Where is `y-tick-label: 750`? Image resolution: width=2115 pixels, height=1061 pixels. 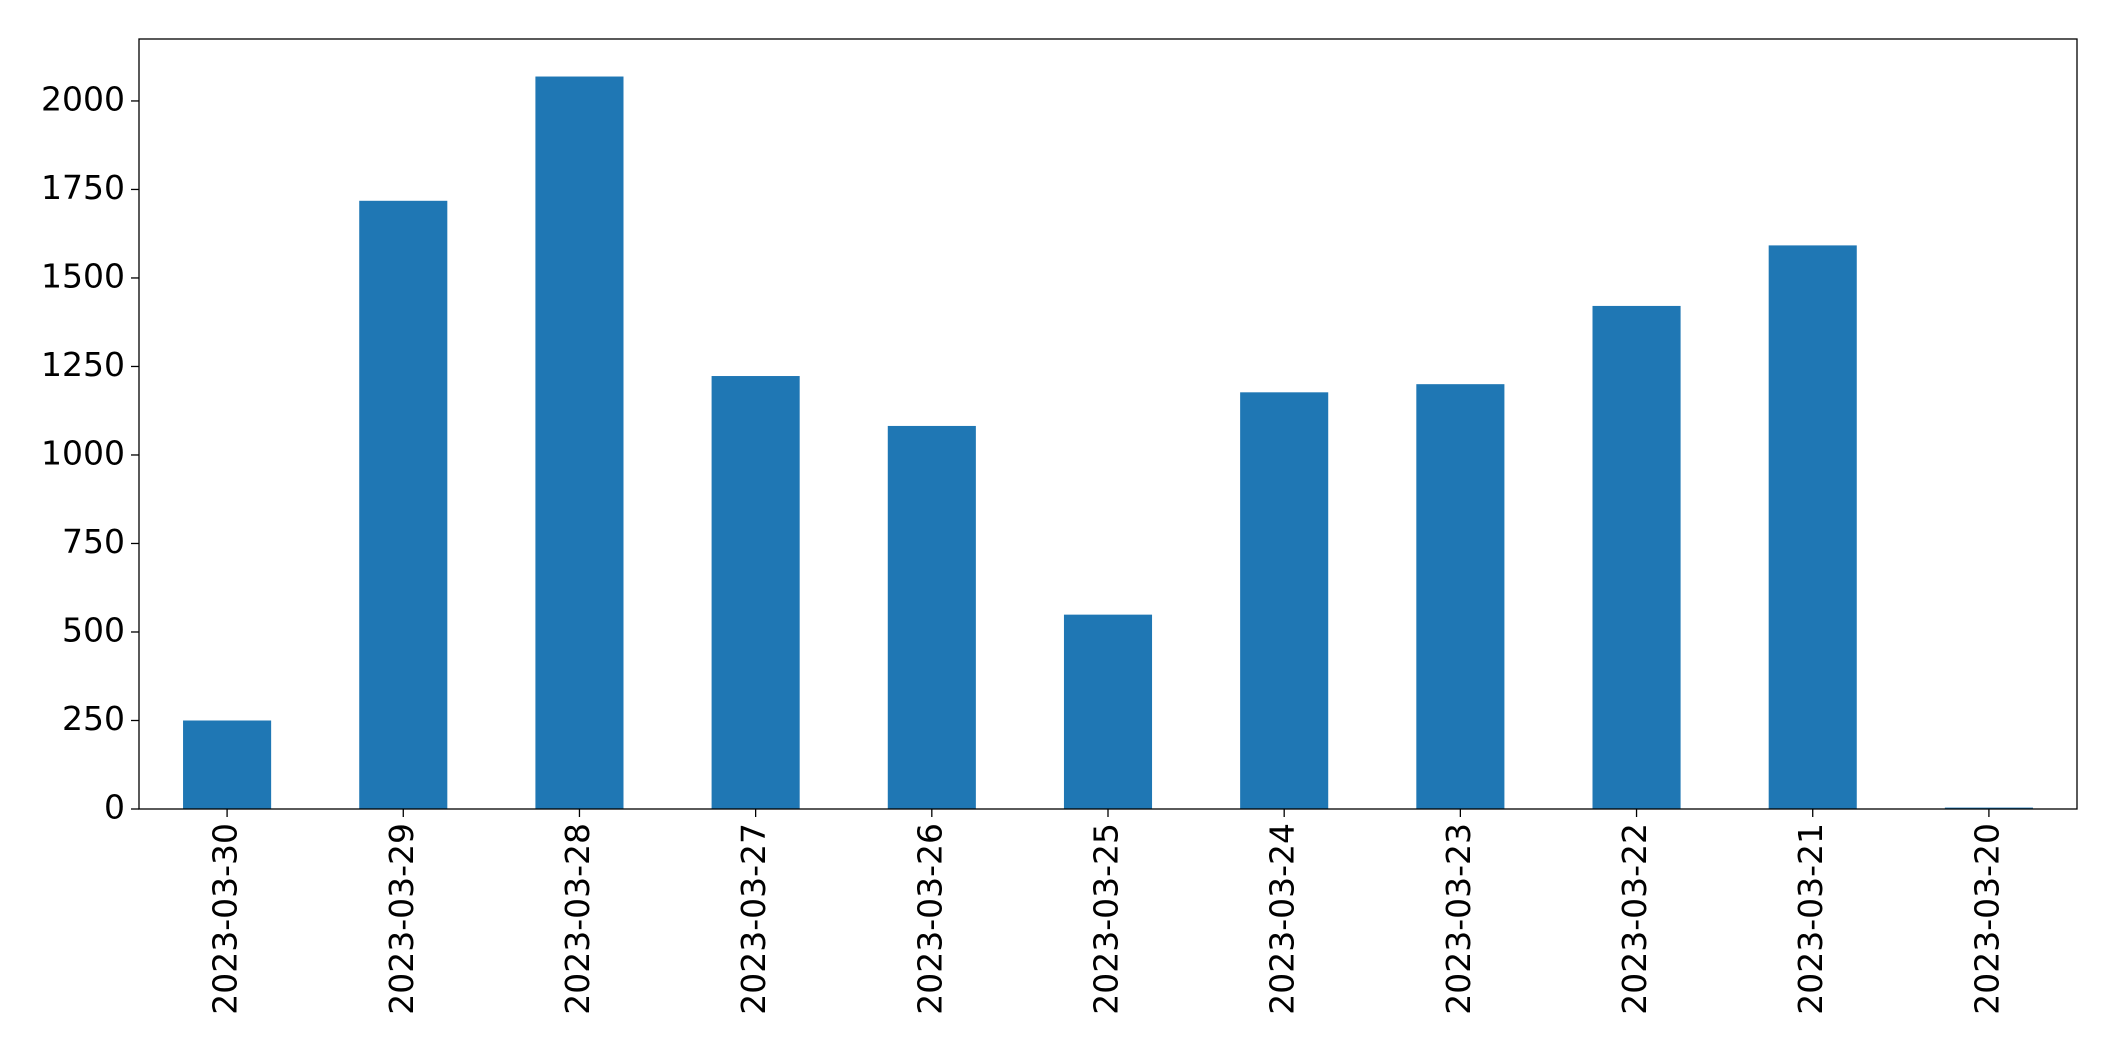 y-tick-label: 750 is located at coordinates (93, 541).